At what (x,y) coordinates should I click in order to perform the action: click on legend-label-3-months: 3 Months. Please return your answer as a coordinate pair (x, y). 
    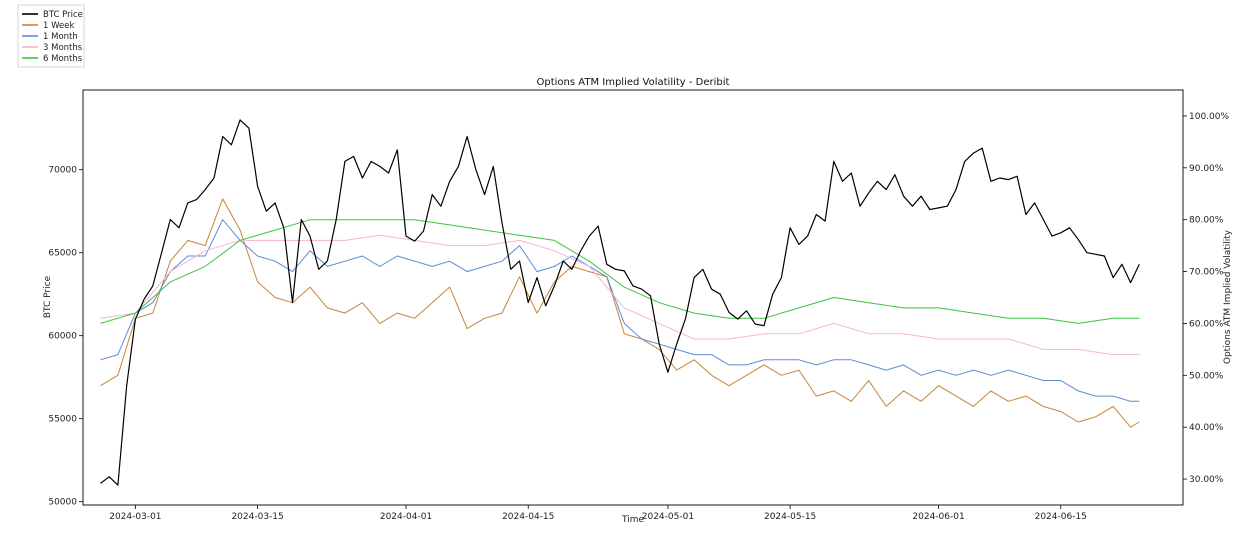
    Looking at the image, I should click on (63, 48).